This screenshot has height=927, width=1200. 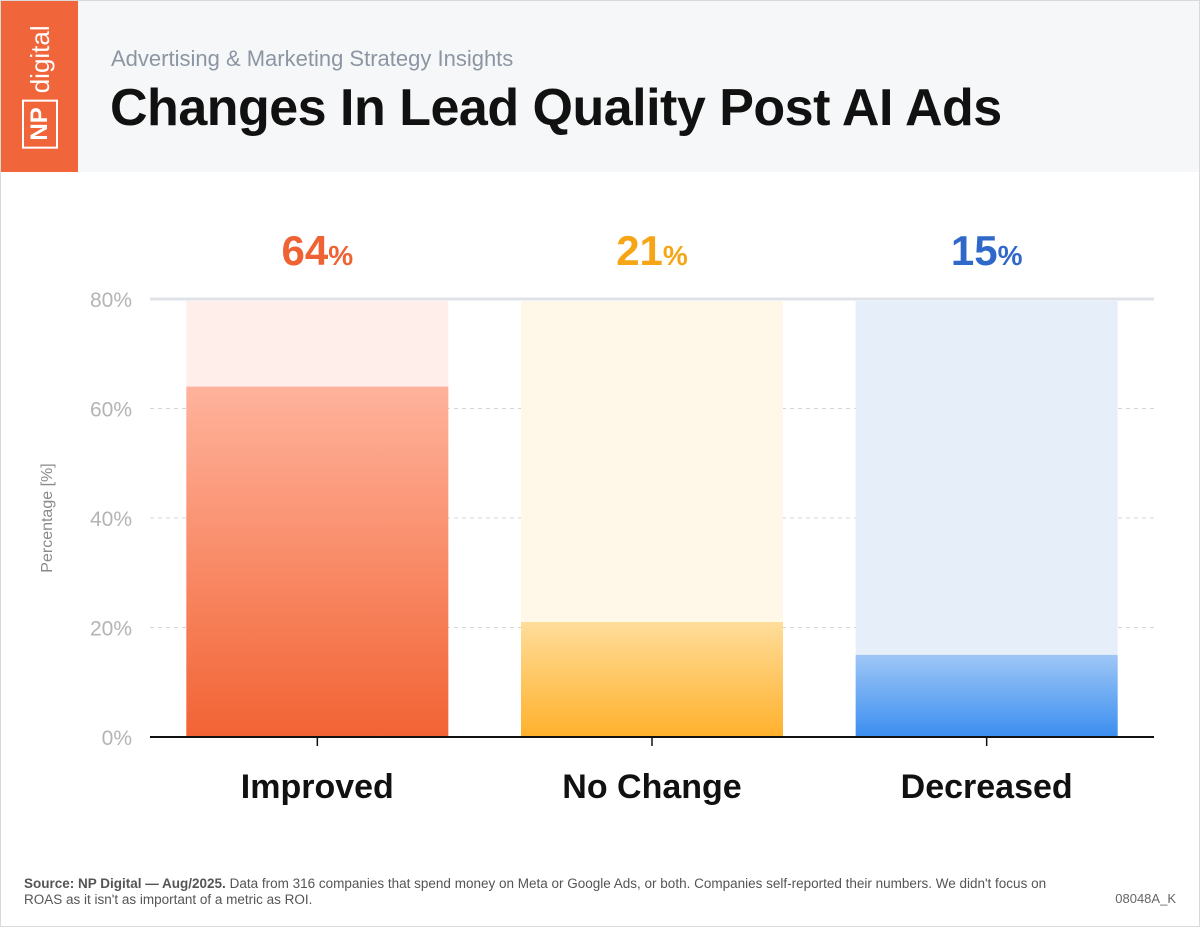 I want to click on y-tick-label: 0%, so click(x=117, y=738).